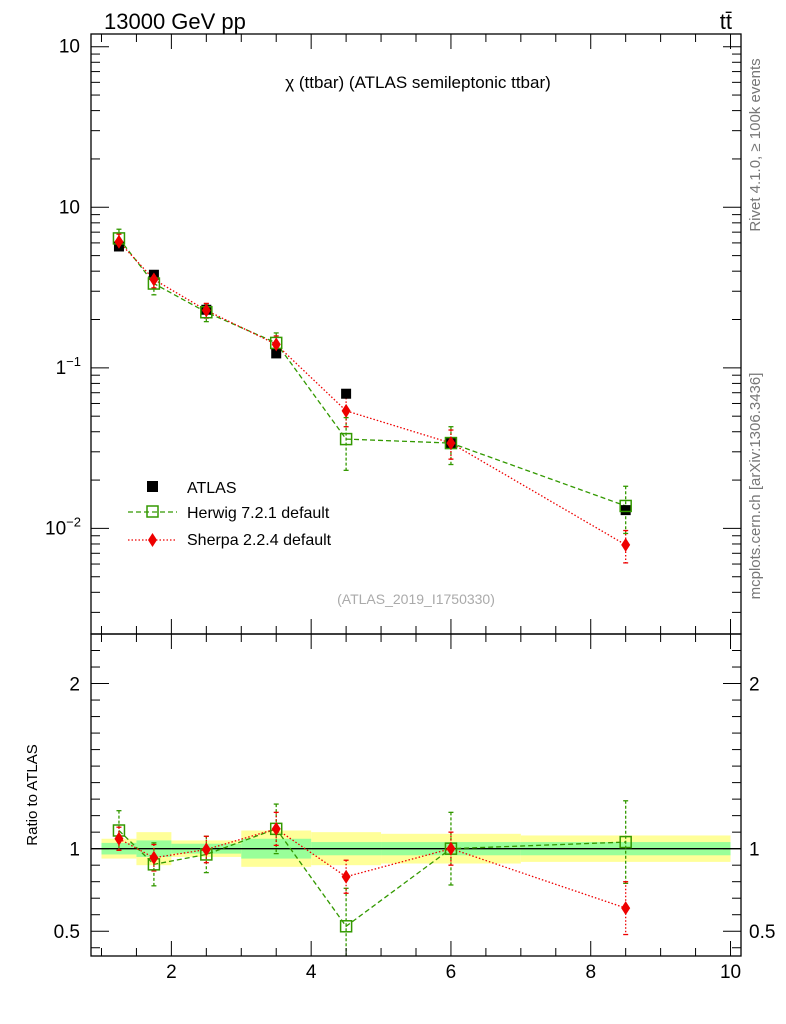 Image resolution: width=786 pixels, height=1024 pixels. What do you see at coordinates (416, 878) in the screenshot?
I see `ratio-plot-marks` at bounding box center [416, 878].